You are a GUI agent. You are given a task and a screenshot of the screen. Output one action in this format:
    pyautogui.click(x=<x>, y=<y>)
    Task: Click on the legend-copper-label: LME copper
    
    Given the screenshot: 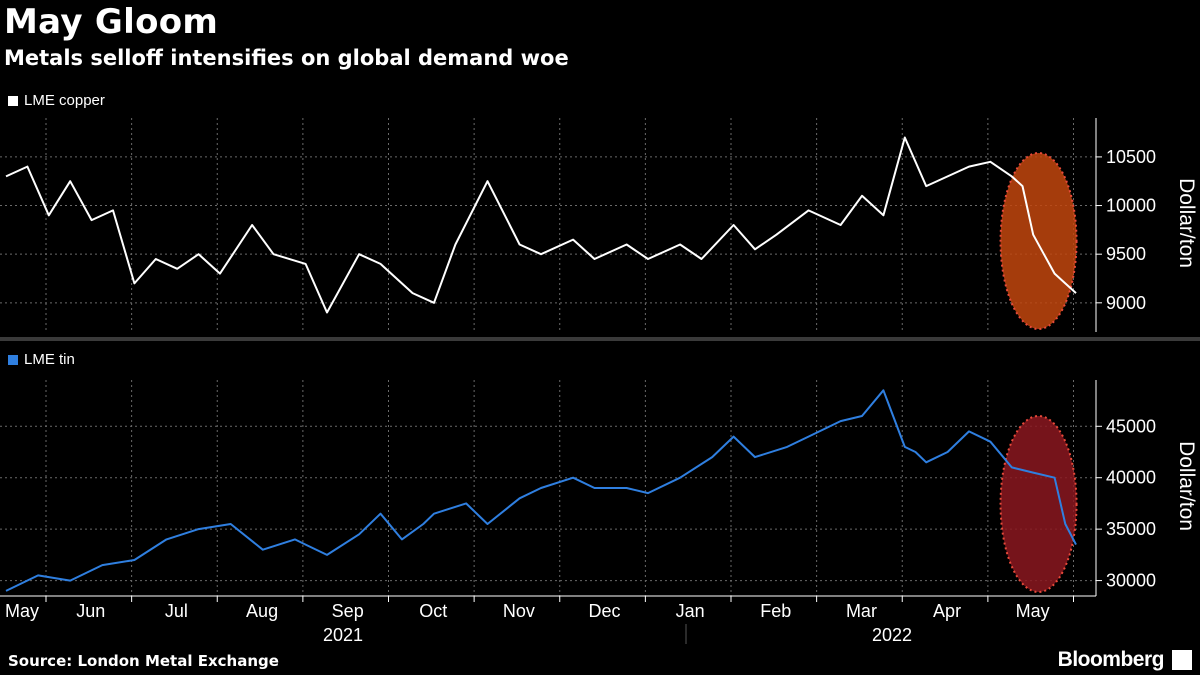 What is the action you would take?
    pyautogui.click(x=64, y=100)
    